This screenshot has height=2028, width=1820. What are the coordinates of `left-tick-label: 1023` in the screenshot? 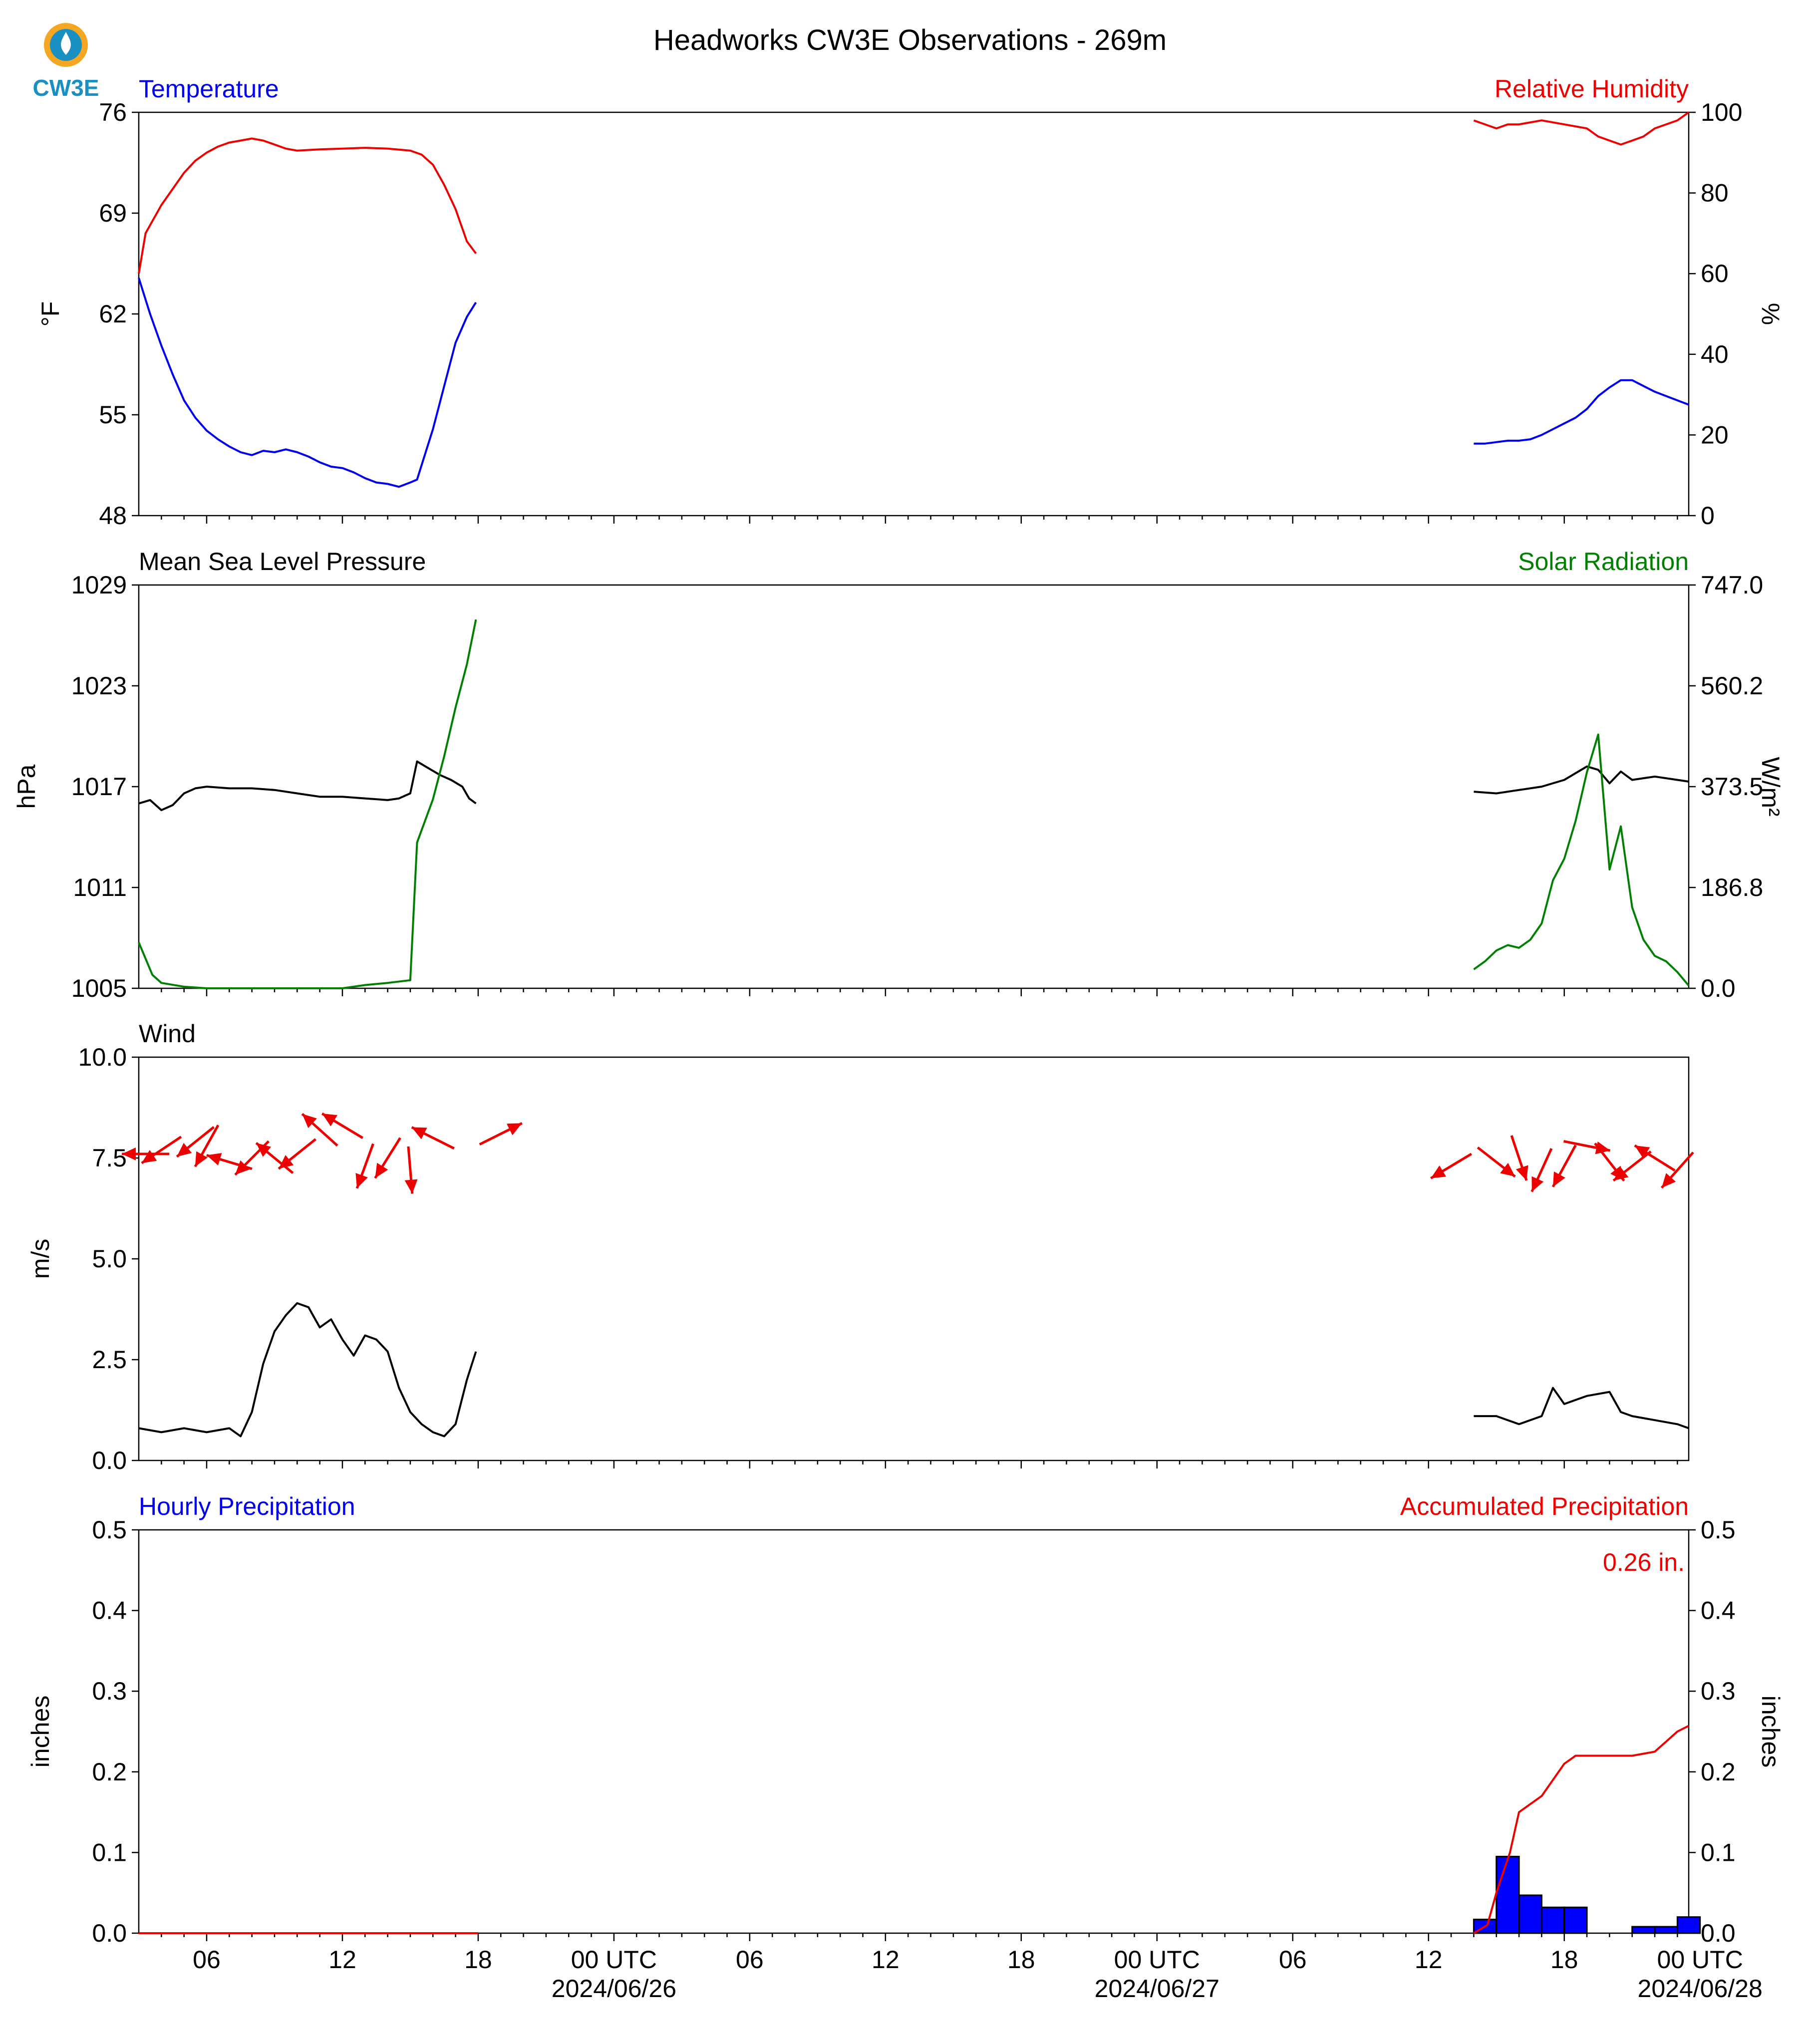 It's located at (99, 686).